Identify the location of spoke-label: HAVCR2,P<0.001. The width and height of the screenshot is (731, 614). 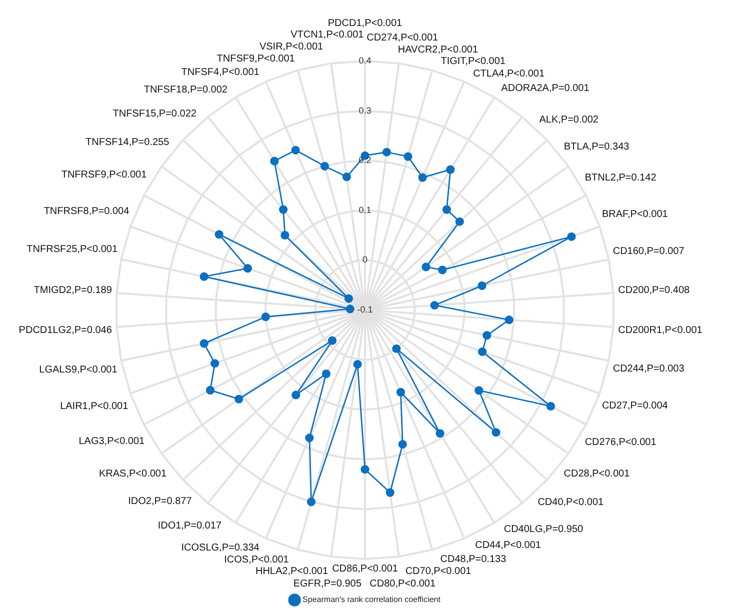
(438, 50).